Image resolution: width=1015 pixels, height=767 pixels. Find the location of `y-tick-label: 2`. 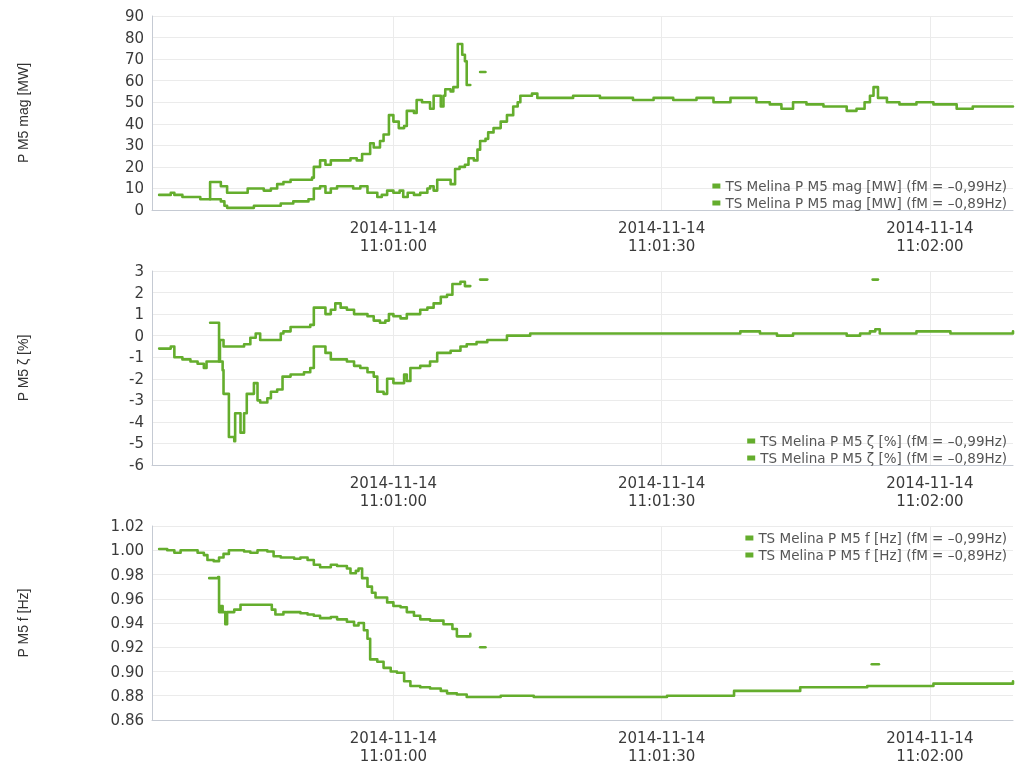

y-tick-label: 2 is located at coordinates (139, 292).